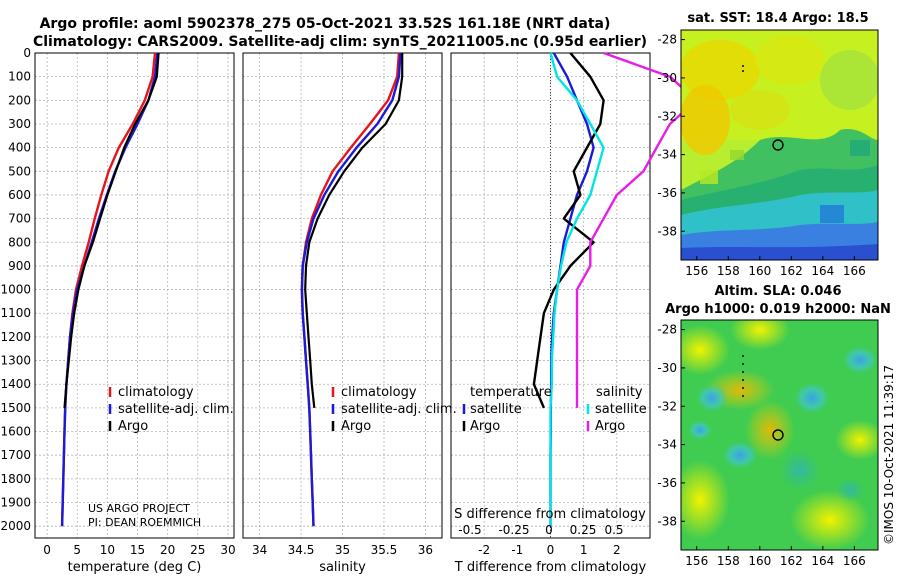 Image resolution: width=900 pixels, height=580 pixels. I want to click on legend-title-temperature: temperature, so click(511, 392).